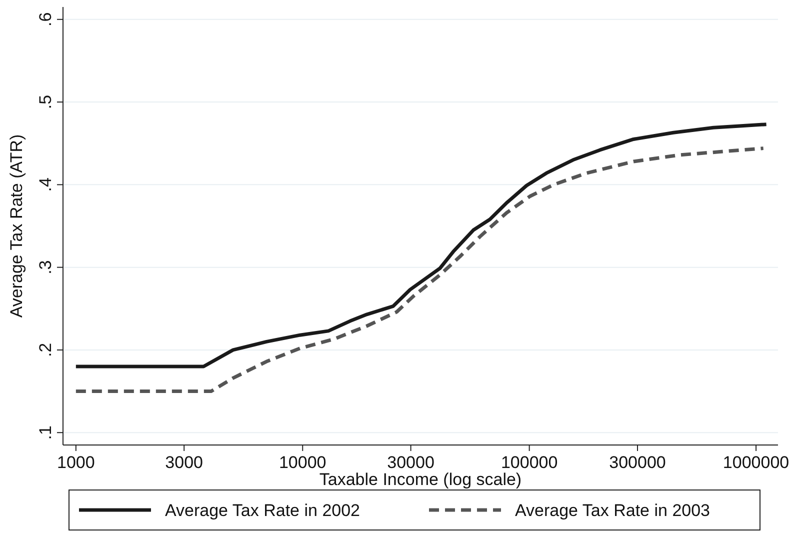 This screenshot has width=797, height=548. What do you see at coordinates (45, 185) in the screenshot?
I see `y-tick-label: .4` at bounding box center [45, 185].